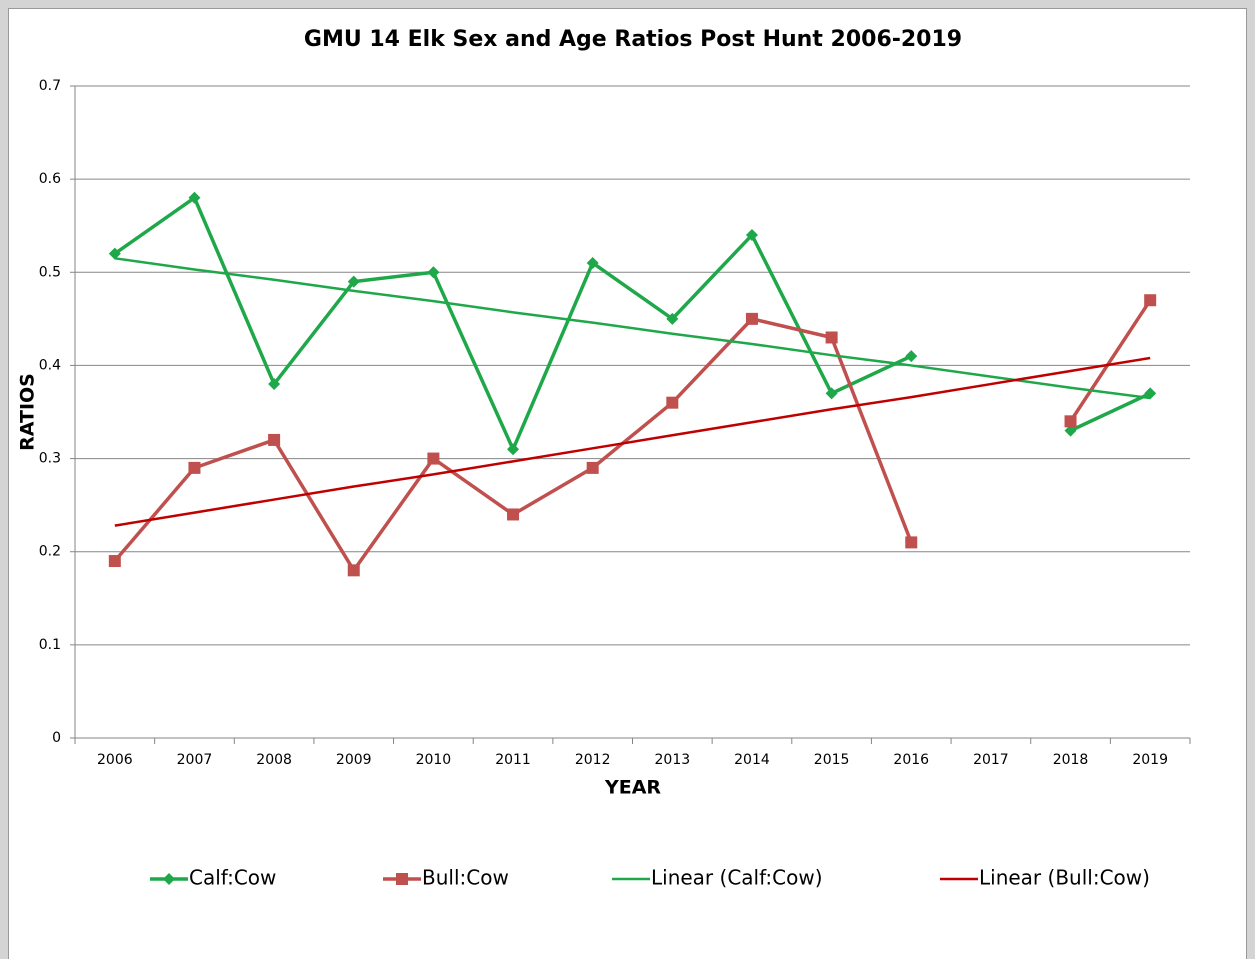  Describe the element at coordinates (115, 760) in the screenshot. I see `x-tick-label: 2006` at that location.